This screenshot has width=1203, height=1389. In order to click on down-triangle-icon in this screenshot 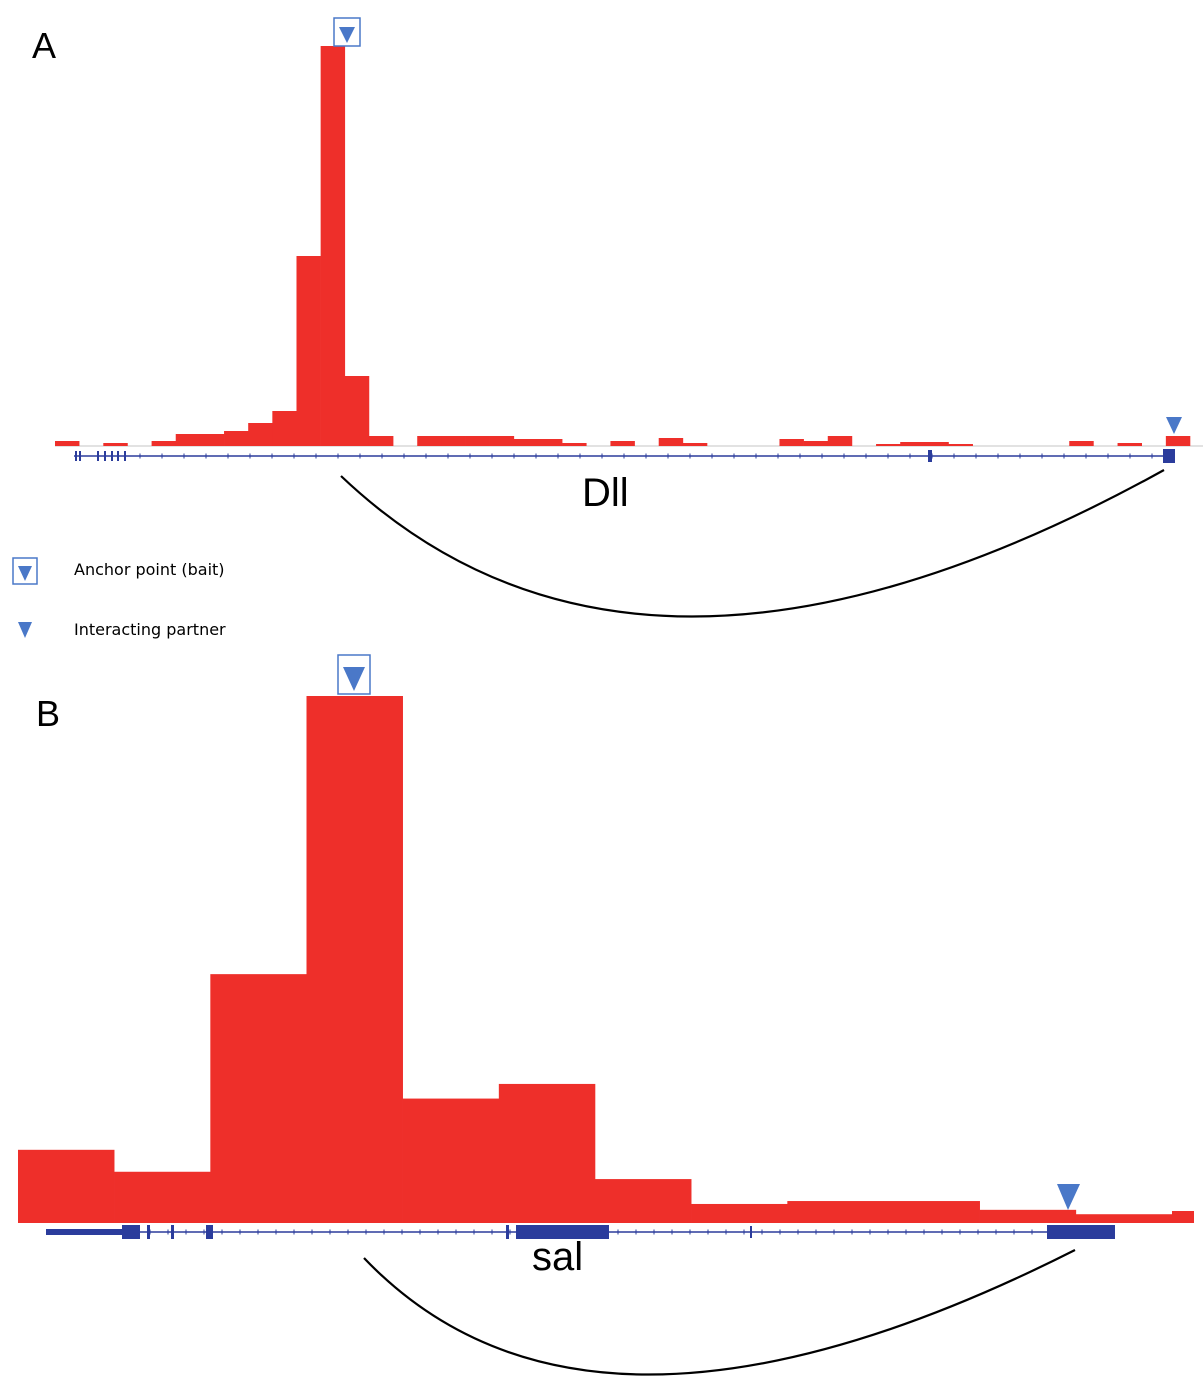, I will do `click(25, 630)`.